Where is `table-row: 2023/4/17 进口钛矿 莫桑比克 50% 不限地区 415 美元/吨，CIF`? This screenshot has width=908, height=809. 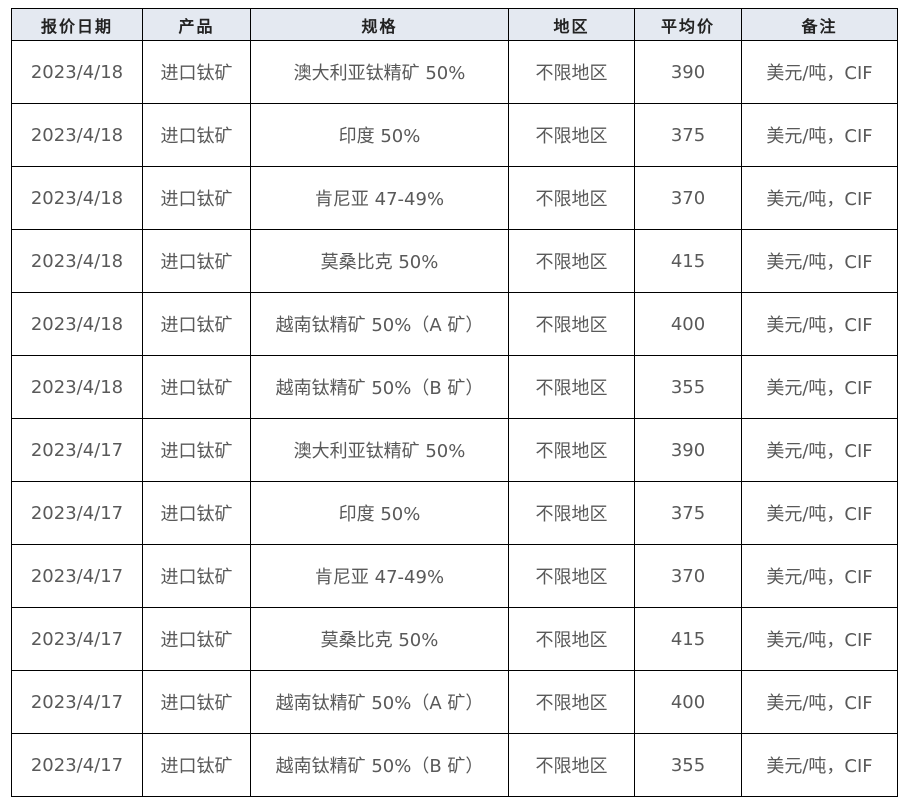 table-row: 2023/4/17 进口钛矿 莫桑比克 50% 不限地区 415 美元/吨，CIF is located at coordinates (454, 639).